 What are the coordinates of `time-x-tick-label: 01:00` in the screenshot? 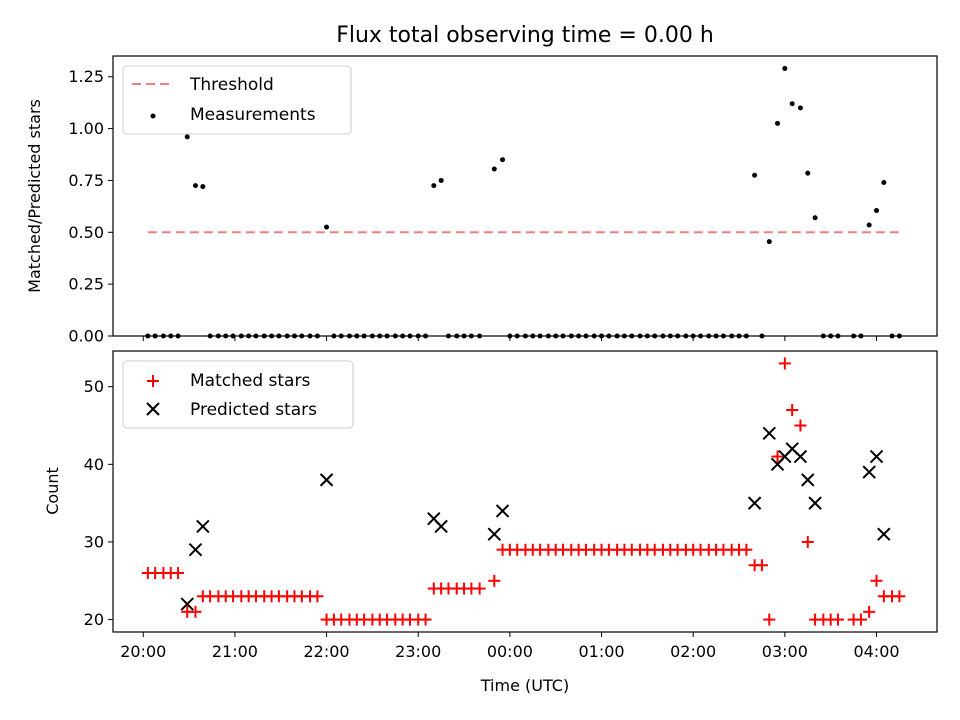 It's located at (601, 651).